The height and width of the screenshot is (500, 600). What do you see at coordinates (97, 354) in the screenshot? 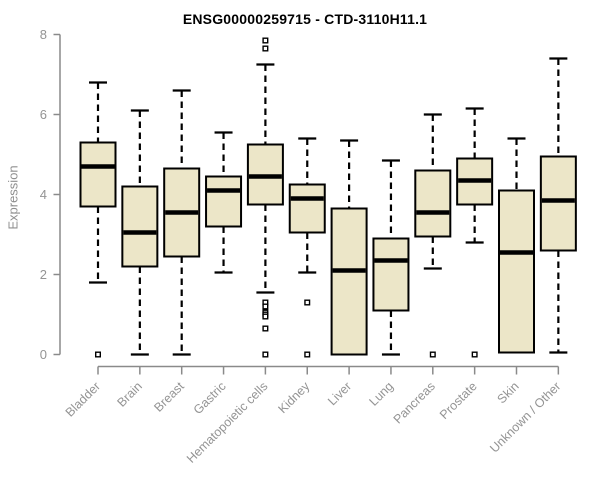
I see `outlier-point-bladder` at bounding box center [97, 354].